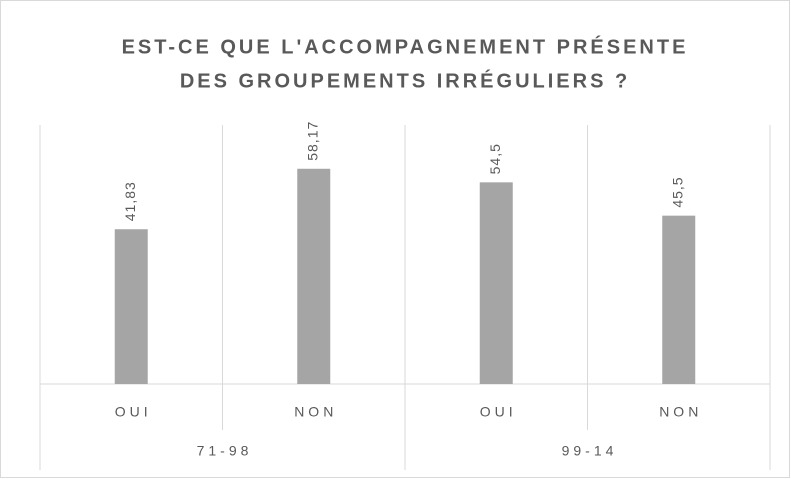 This screenshot has height=479, width=791. What do you see at coordinates (405, 46) in the screenshot?
I see `chart-title-line: EST-CE QUE L'ACCOMPAGNEMENT PRÉSENTE` at bounding box center [405, 46].